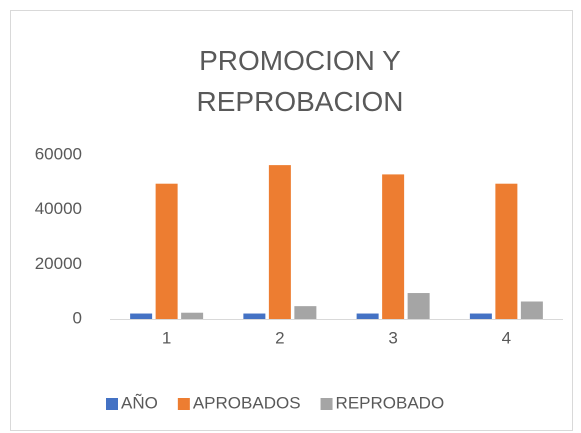 The height and width of the screenshot is (433, 581). What do you see at coordinates (279, 337) in the screenshot?
I see `x-tick-label: 2` at bounding box center [279, 337].